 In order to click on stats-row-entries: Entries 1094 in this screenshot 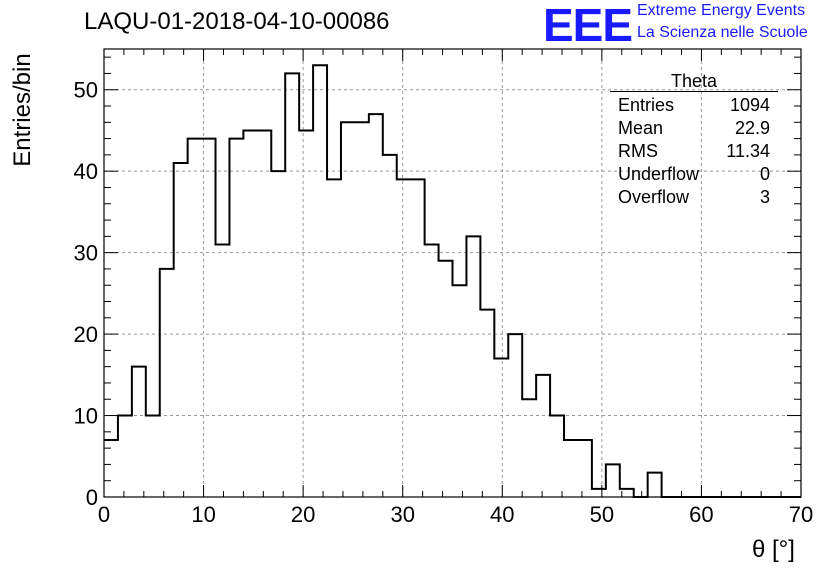, I will do `click(694, 105)`.